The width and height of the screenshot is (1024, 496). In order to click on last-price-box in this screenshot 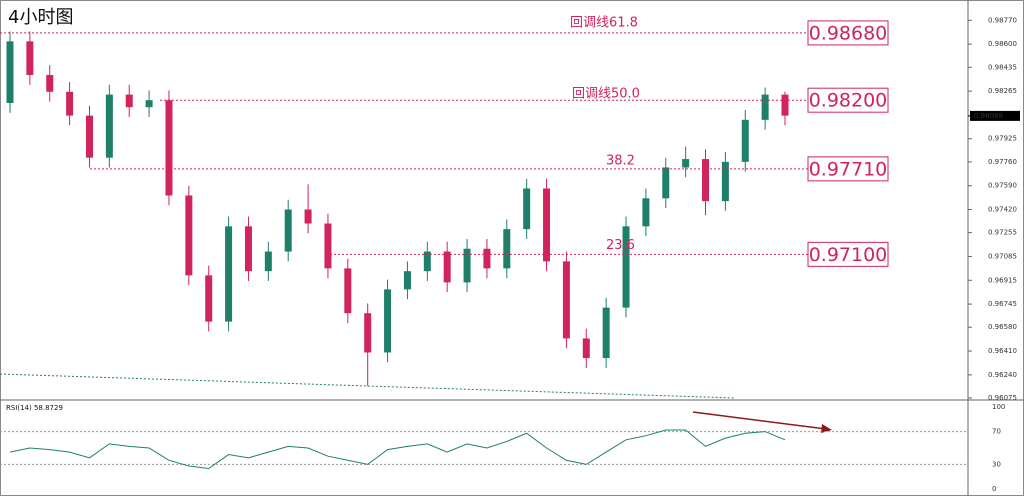, I will do `click(995, 115)`.